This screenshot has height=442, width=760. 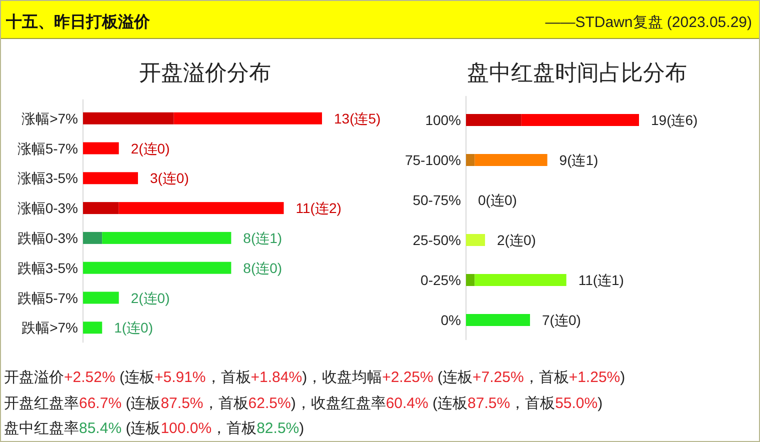 I want to click on text: 盘中红盘率, so click(x=41, y=428).